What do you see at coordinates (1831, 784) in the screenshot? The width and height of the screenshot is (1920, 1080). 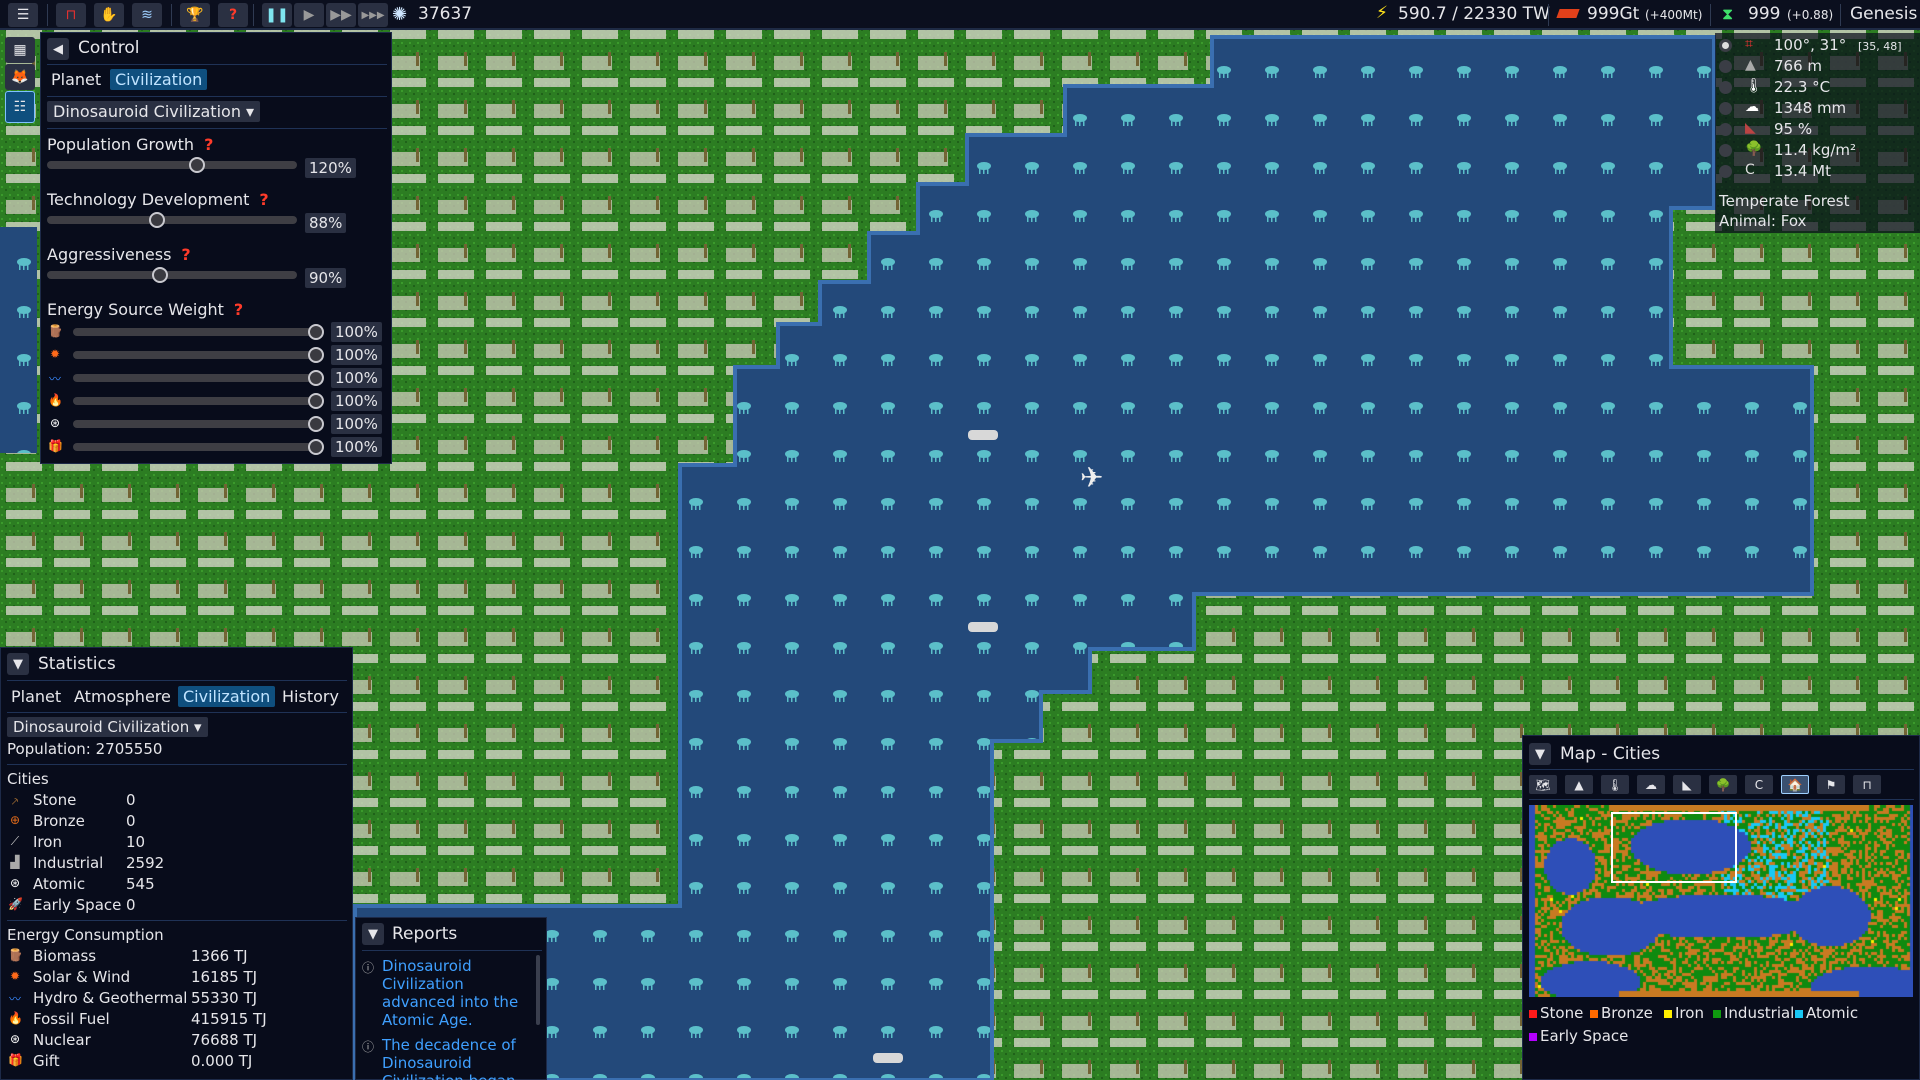 I see `minimap-tool-flag: ⚑` at bounding box center [1831, 784].